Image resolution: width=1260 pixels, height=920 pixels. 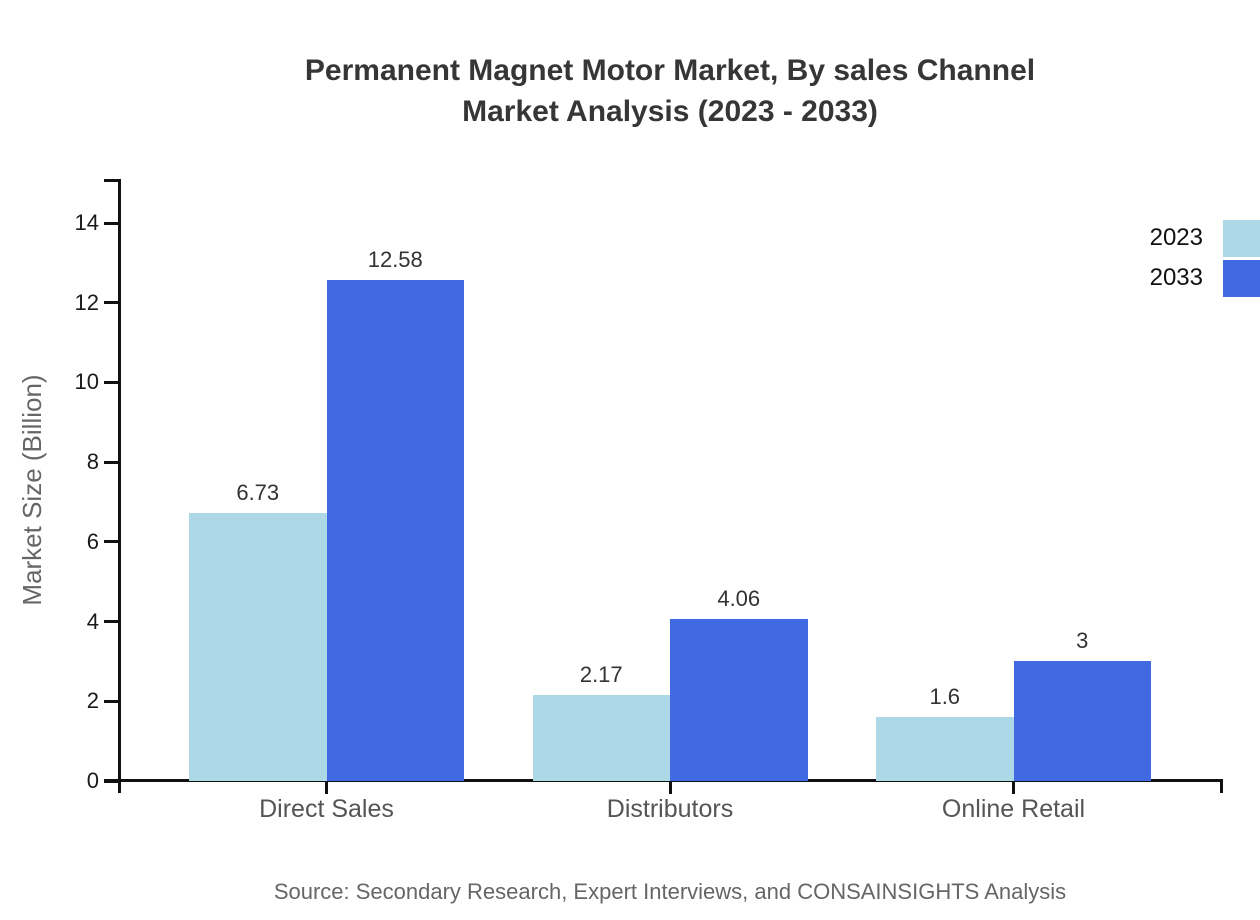 What do you see at coordinates (1241, 278) in the screenshot?
I see `legend-swatch-2033` at bounding box center [1241, 278].